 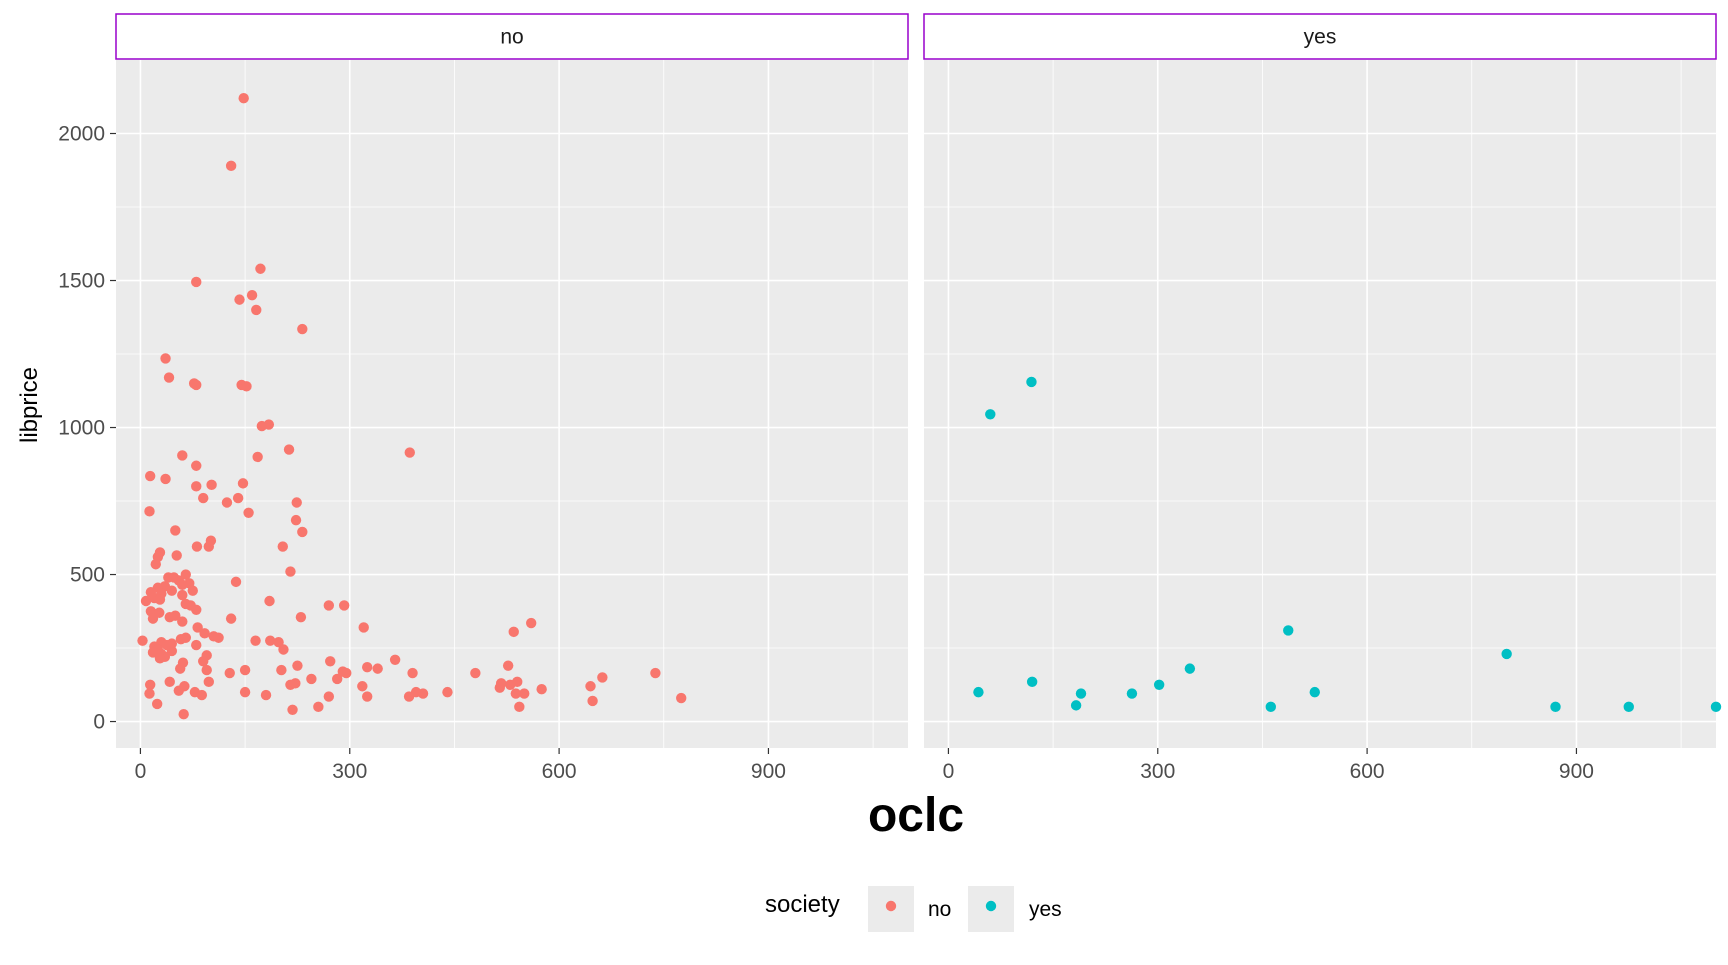 I want to click on legend-item-no: no, so click(x=909, y=909).